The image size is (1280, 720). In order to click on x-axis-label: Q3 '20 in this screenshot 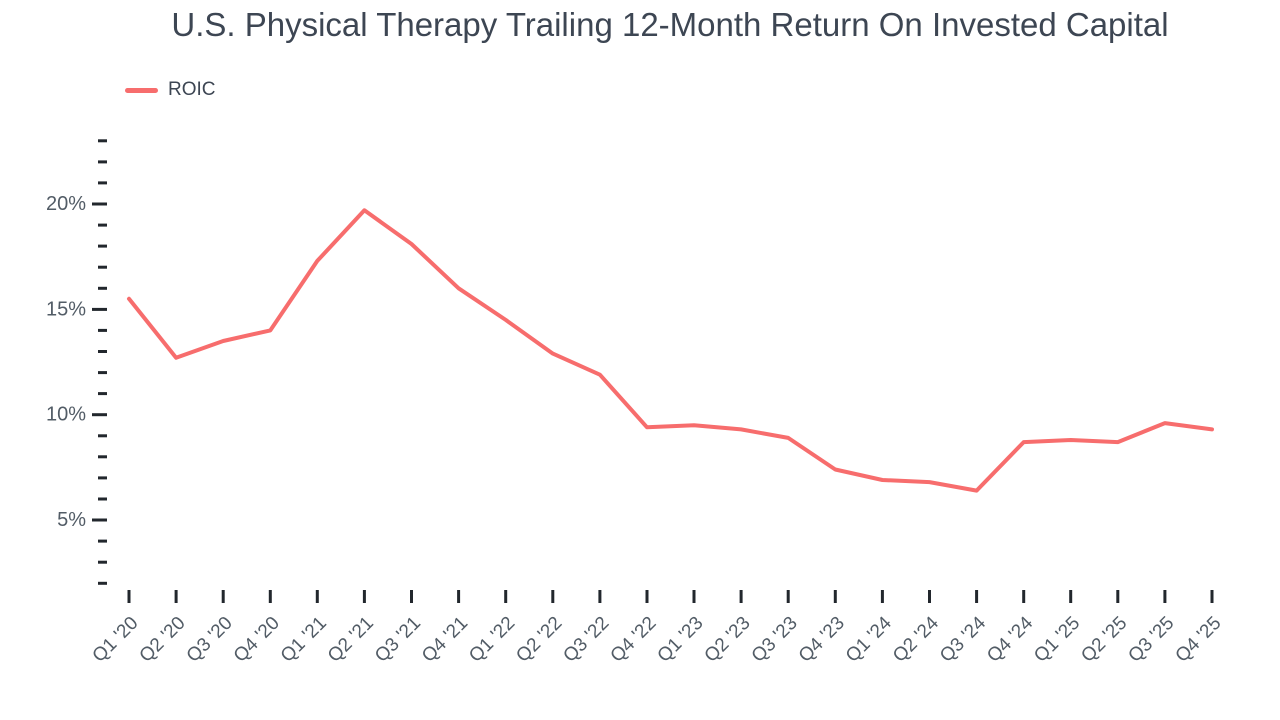, I will do `click(210, 640)`.